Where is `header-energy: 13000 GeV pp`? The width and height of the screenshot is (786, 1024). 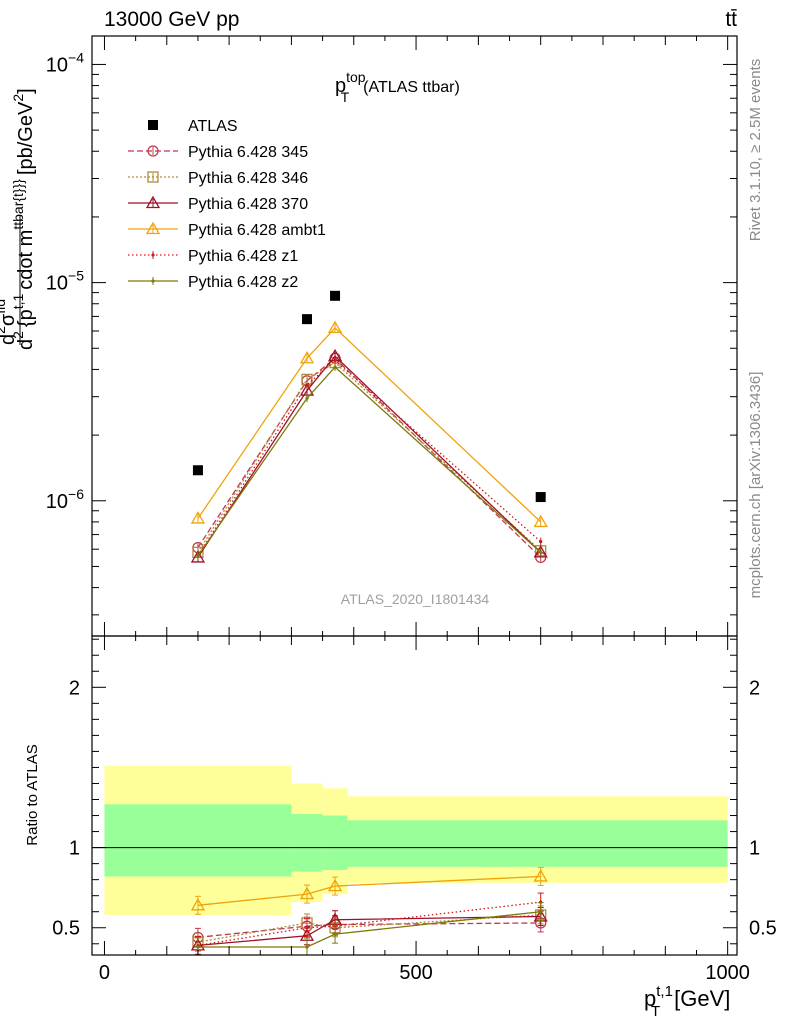
header-energy: 13000 GeV pp is located at coordinates (171, 19).